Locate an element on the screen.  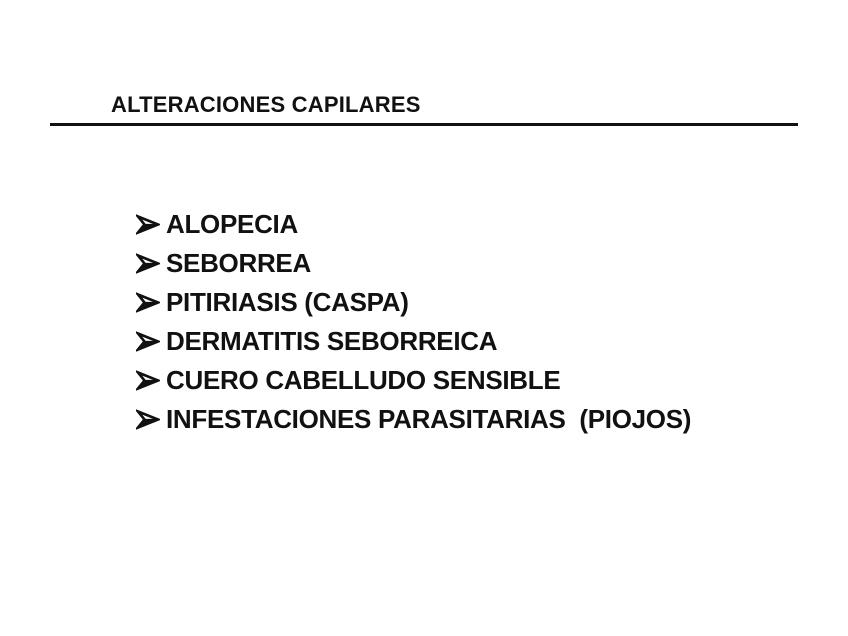
list-item: DERMATITIS SEBORREICA is located at coordinates (413, 341).